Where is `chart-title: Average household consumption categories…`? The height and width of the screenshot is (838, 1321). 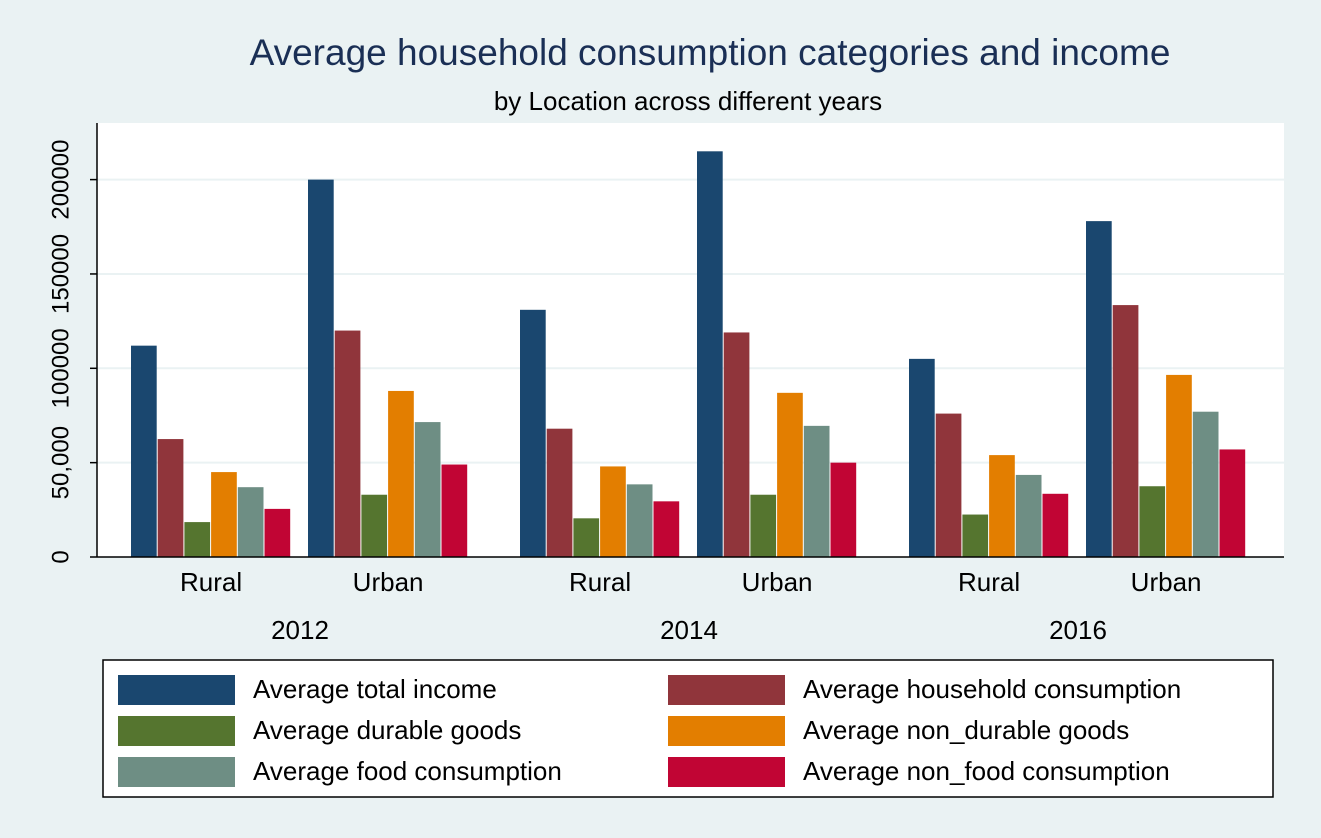 chart-title: Average household consumption categories… is located at coordinates (710, 52).